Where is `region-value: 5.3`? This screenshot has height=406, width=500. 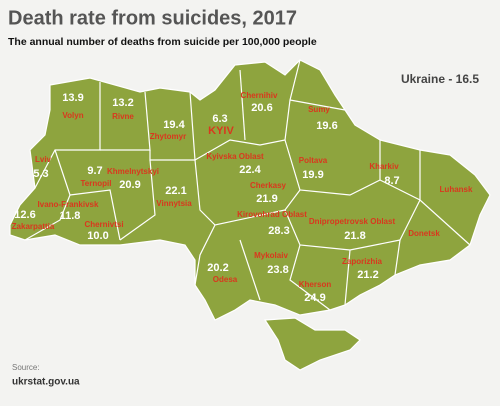 region-value: 5.3 is located at coordinates (40, 174).